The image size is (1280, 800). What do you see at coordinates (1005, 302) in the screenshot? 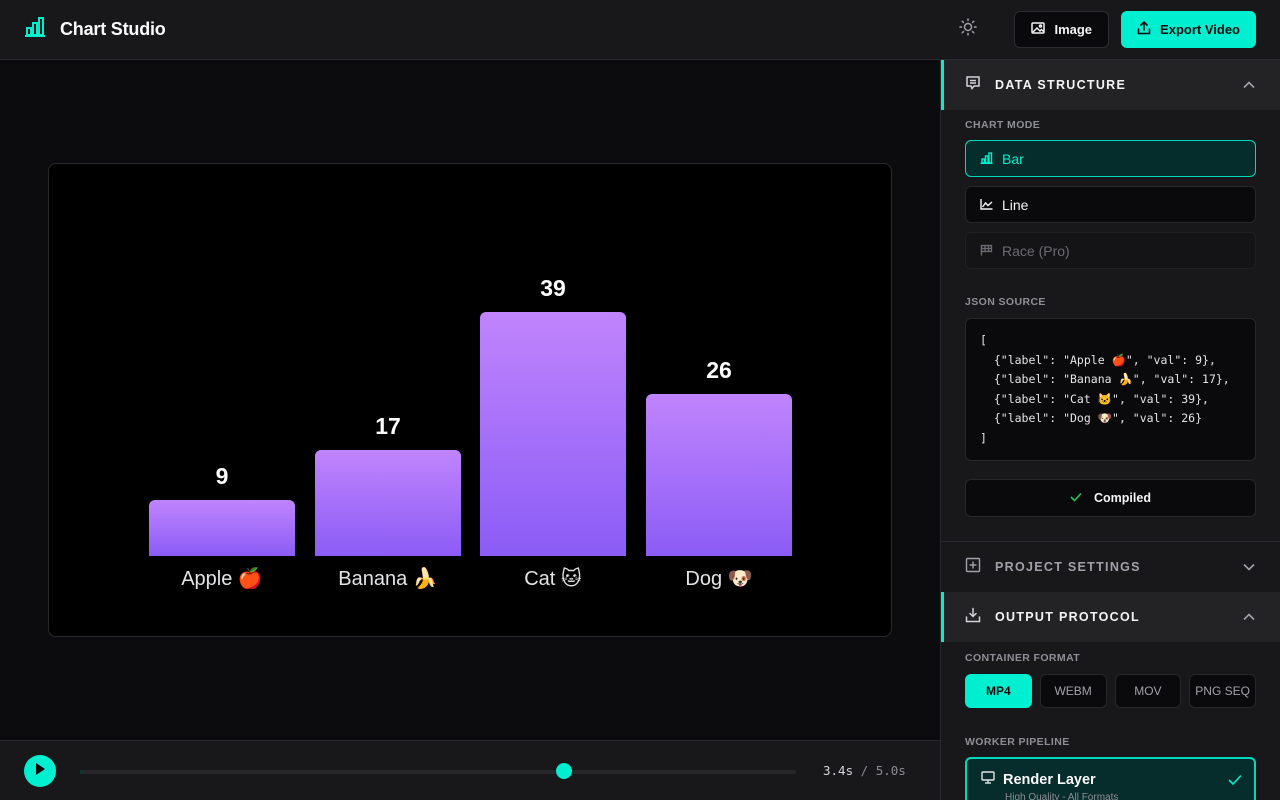
I see `json-source-label: JSON SOURCE` at bounding box center [1005, 302].